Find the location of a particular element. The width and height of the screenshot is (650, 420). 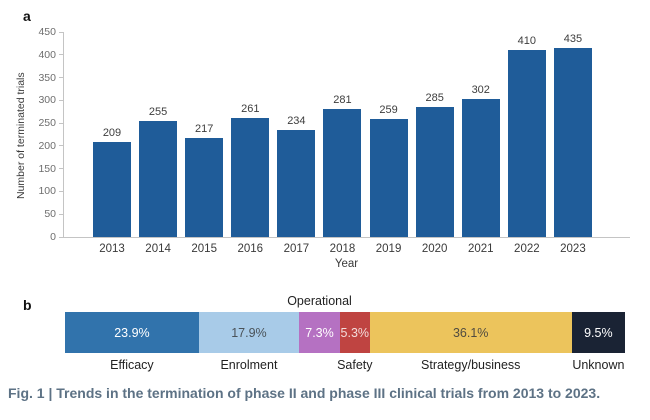

bar-column-2013: 209 2013 is located at coordinates (112, 144).